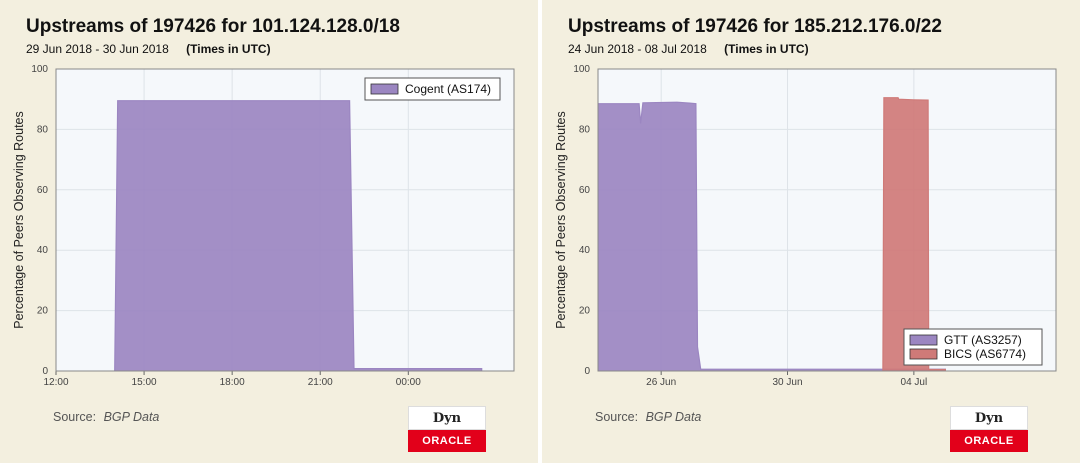 Image resolution: width=1080 pixels, height=463 pixels. I want to click on x-tick-label: 18:00, so click(232, 382).